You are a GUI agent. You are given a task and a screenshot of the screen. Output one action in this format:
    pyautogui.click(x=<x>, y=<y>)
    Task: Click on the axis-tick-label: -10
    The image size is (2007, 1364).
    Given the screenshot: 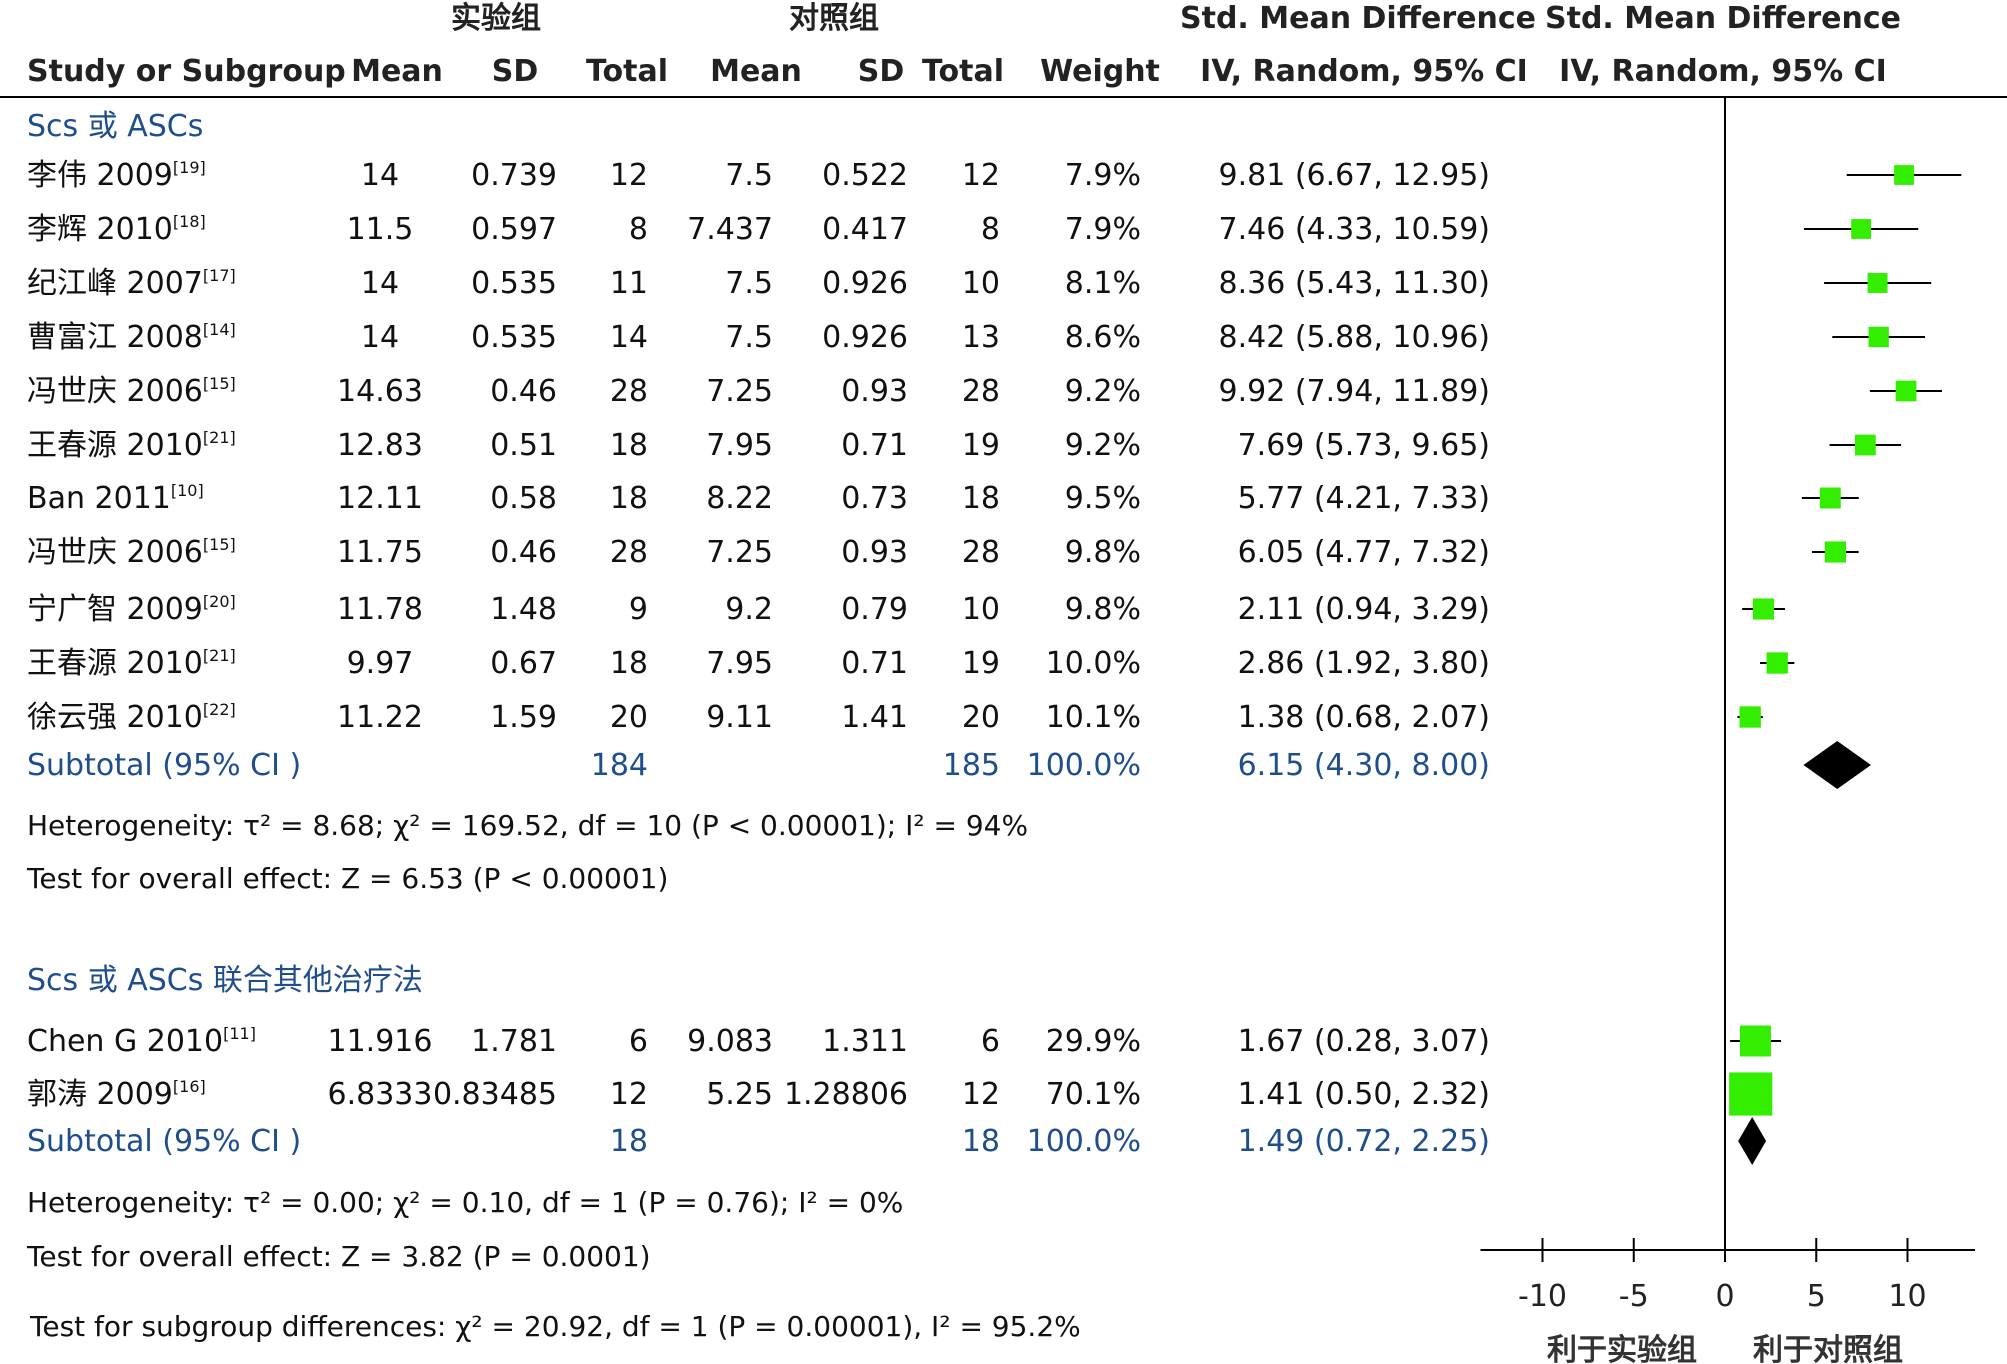 What is the action you would take?
    pyautogui.click(x=1542, y=1296)
    